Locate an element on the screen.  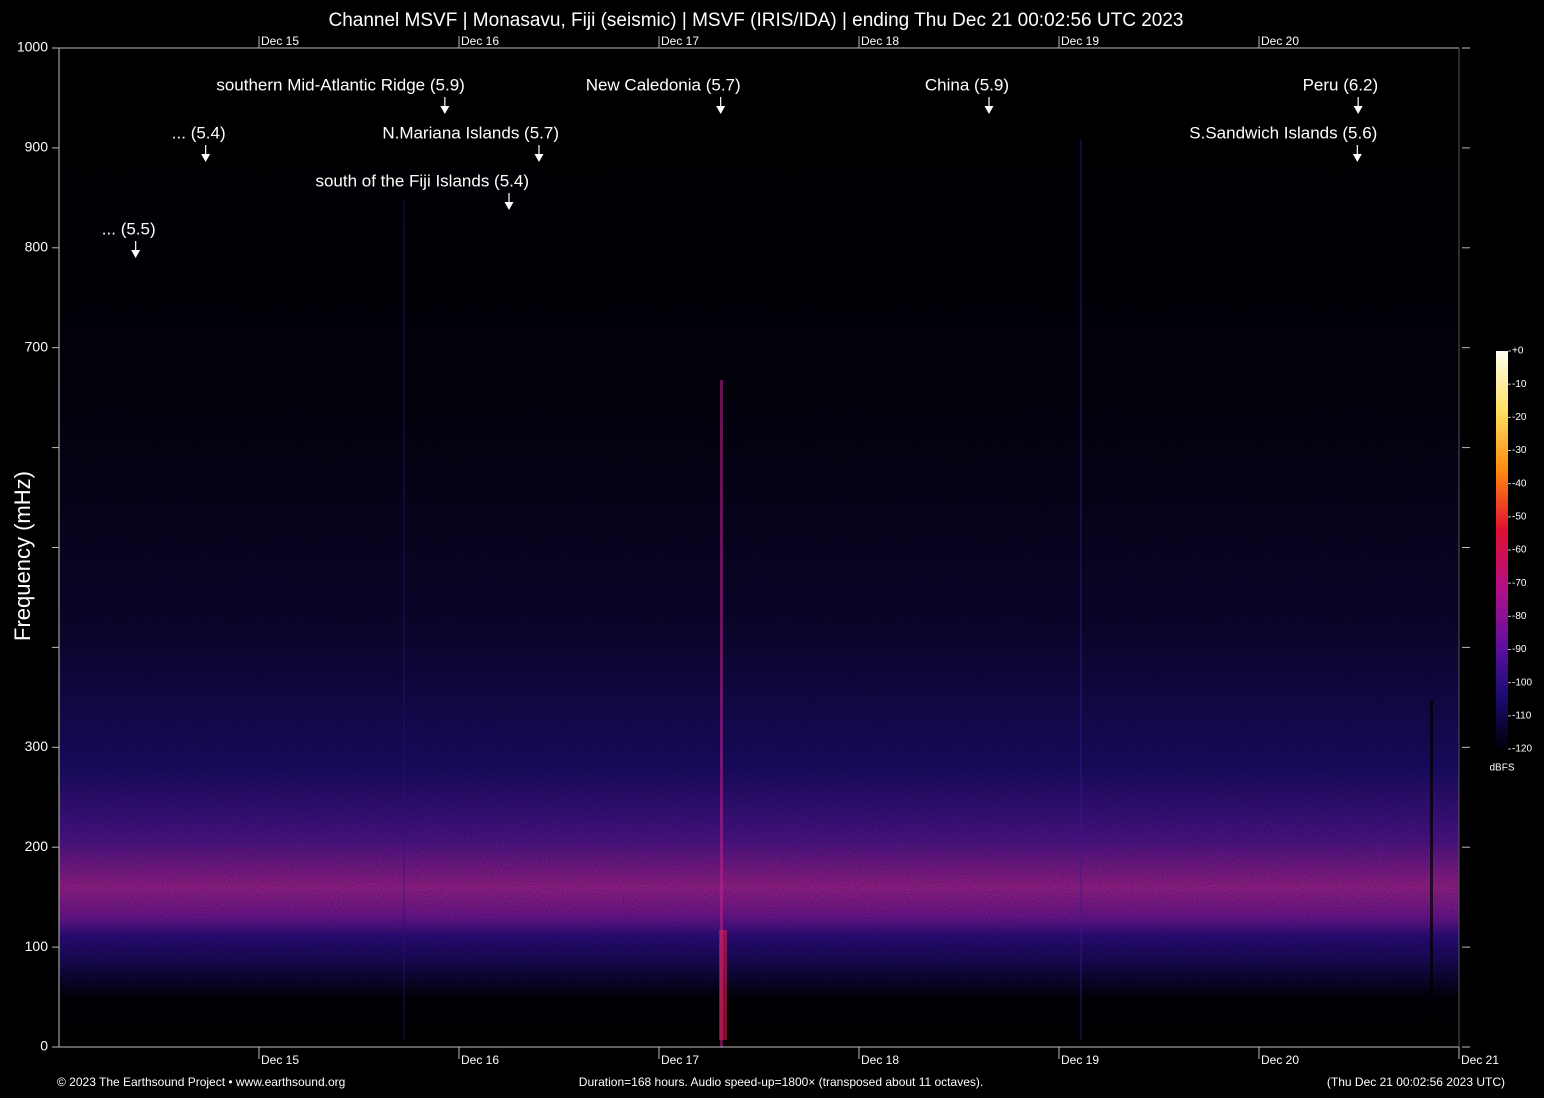
annotation-label: southern Mid-Atlantic Ridge (5.9) is located at coordinates (340, 84).